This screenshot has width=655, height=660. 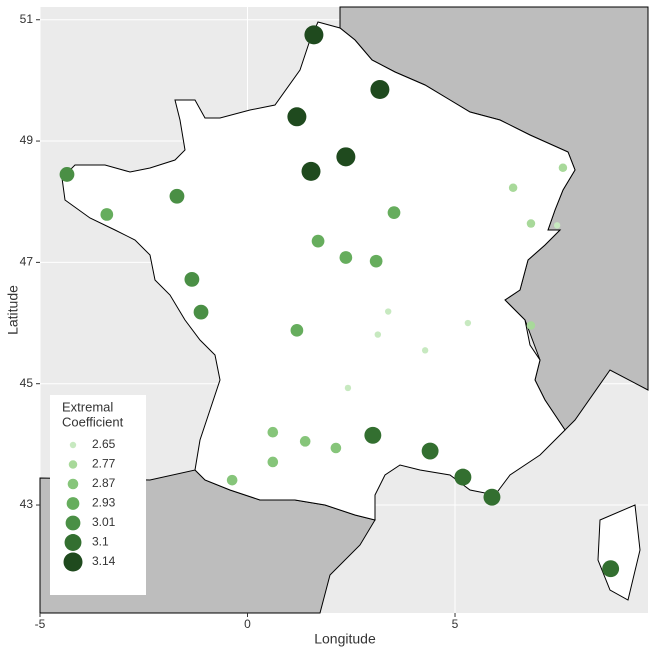 I want to click on x-tick-label: 5, so click(x=455, y=624).